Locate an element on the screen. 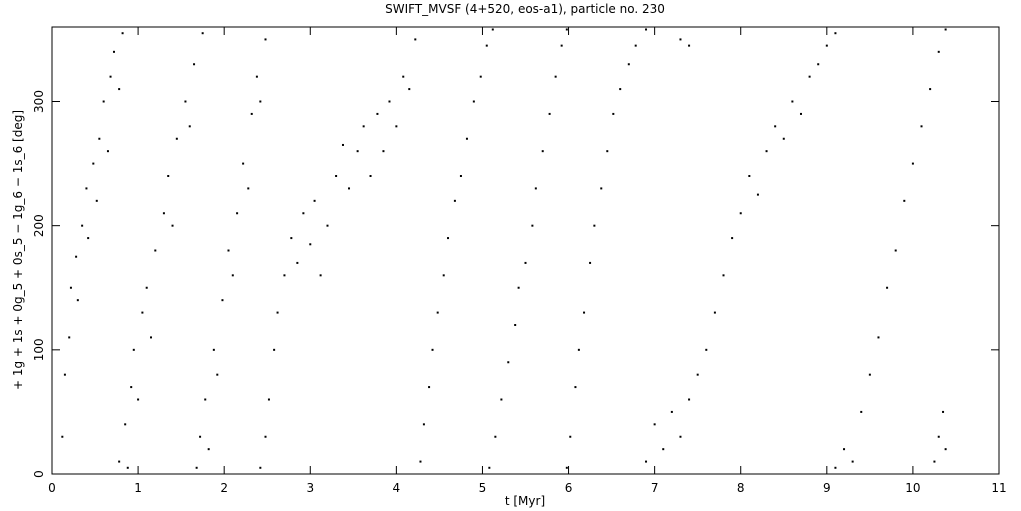 Image resolution: width=1021 pixels, height=511 pixels. y-tick-label: 200 is located at coordinates (39, 225).